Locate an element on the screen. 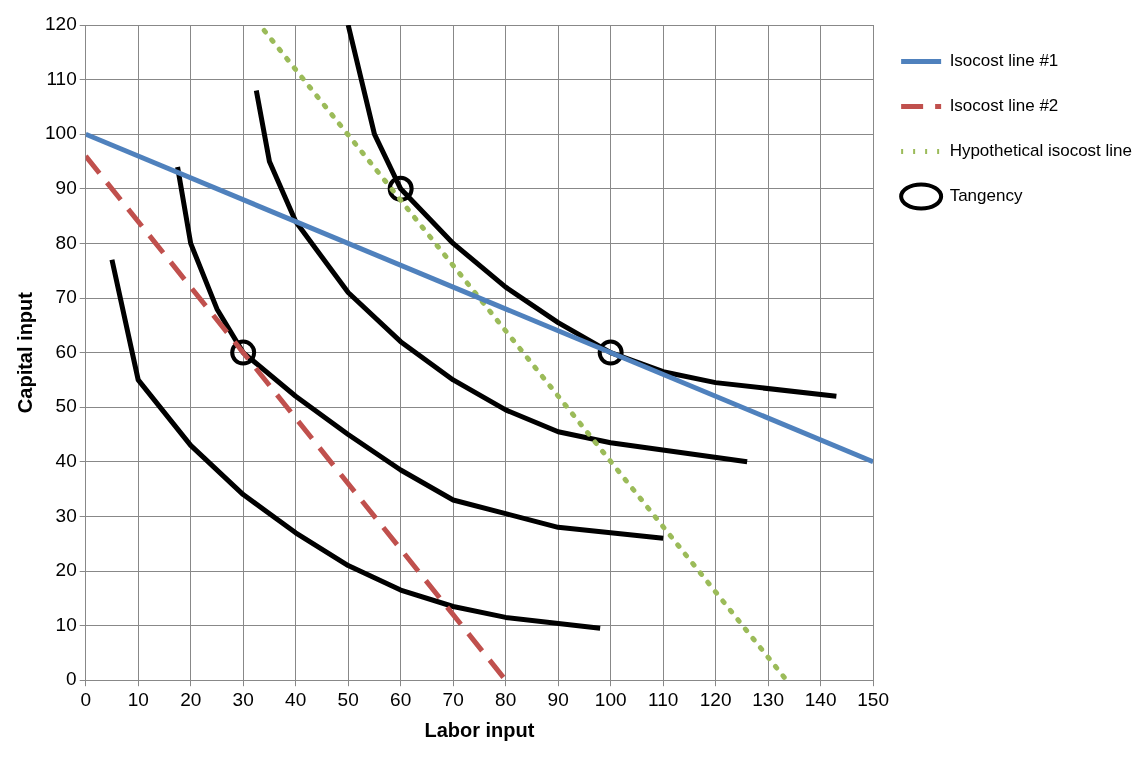  x-tick-label: 140 is located at coordinates (820, 699).